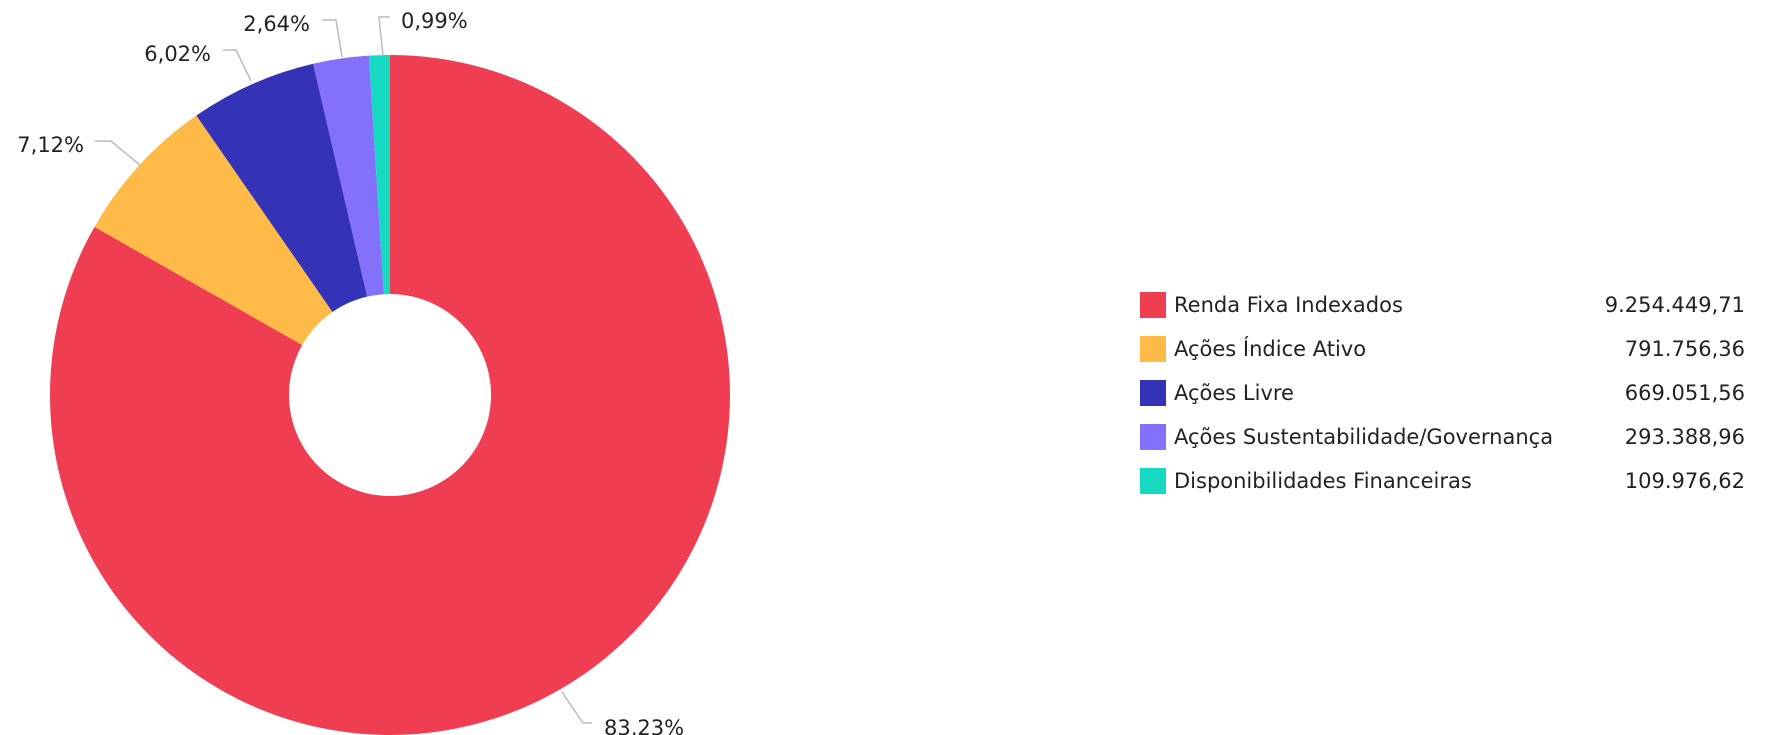 The height and width of the screenshot is (735, 1772). I want to click on legend-value: 791.756,36, so click(1684, 349).